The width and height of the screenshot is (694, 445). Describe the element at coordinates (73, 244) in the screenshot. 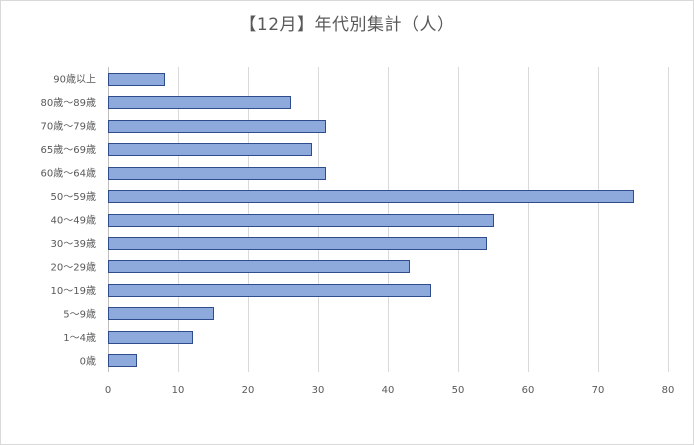

I see `y-tick-label: 30～39歳` at that location.